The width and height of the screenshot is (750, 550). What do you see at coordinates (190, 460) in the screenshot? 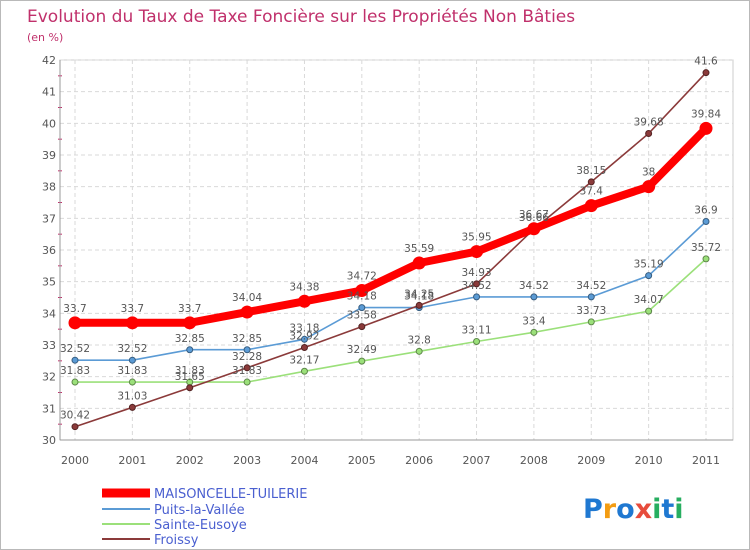
I see `x-tick-label: 2002` at bounding box center [190, 460].